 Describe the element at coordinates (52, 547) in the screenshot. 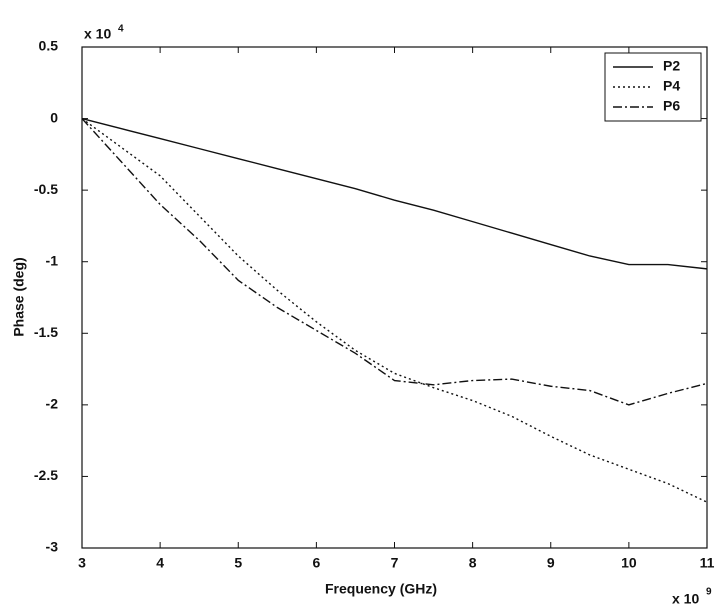

I see `y-tick-label: -3` at that location.